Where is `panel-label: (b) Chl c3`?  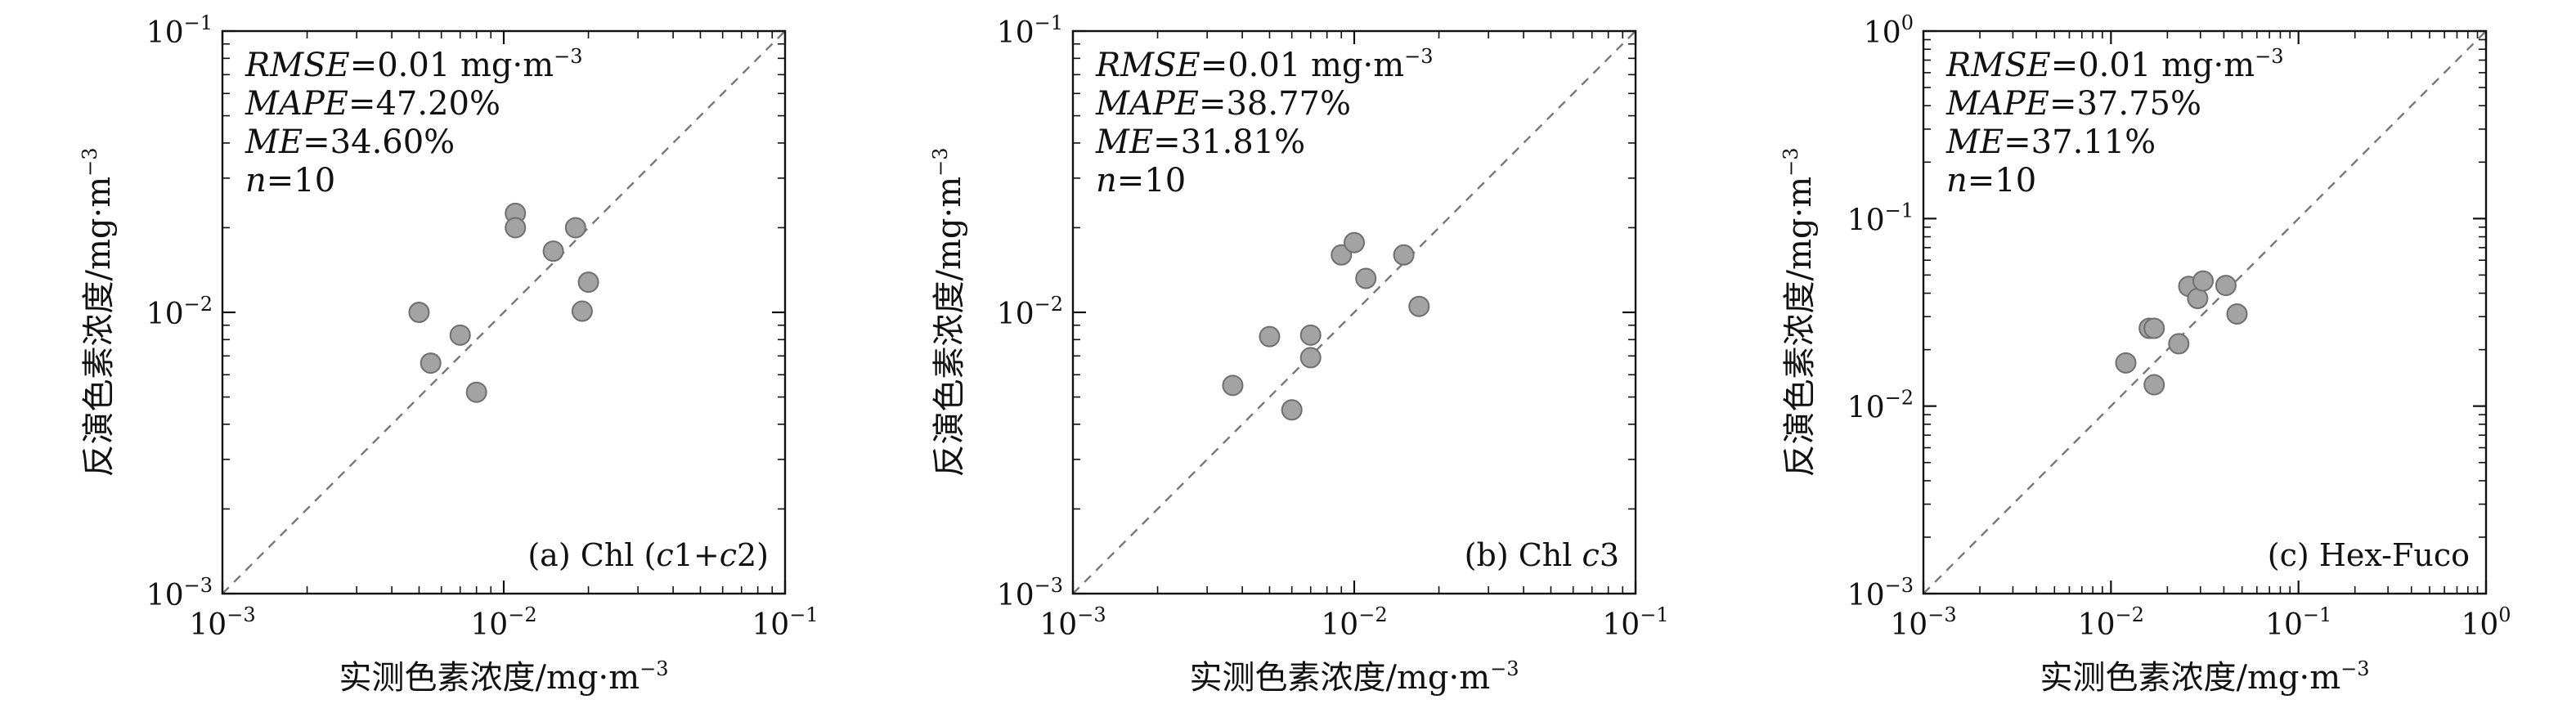
panel-label: (b) Chl c3 is located at coordinates (1542, 555).